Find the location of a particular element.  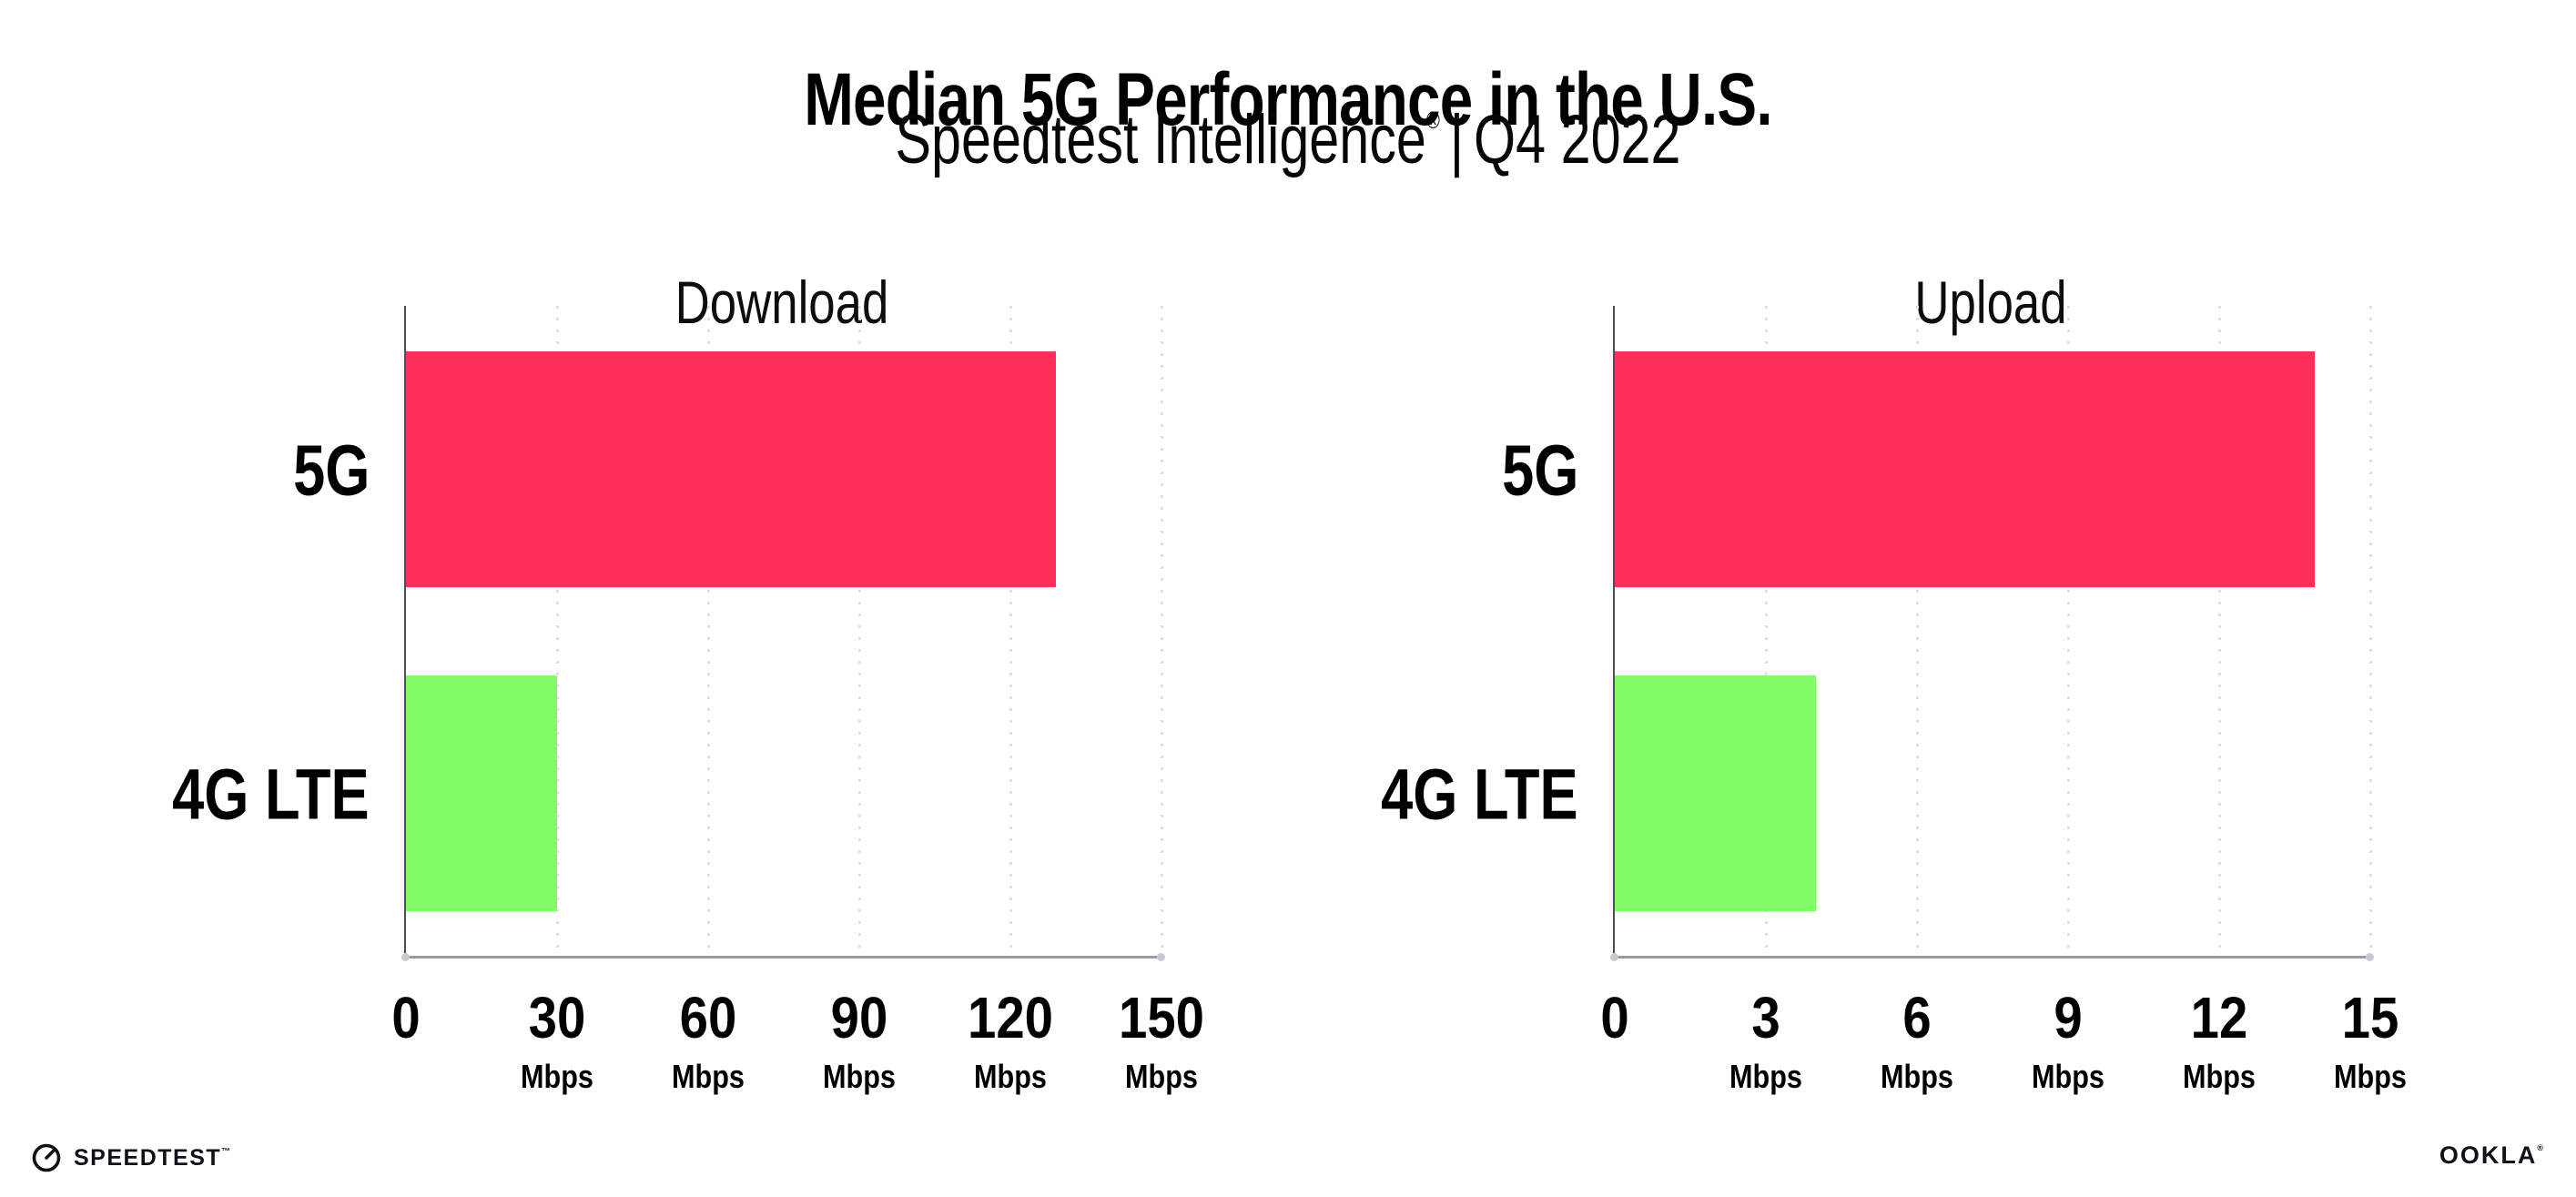

tick-value: 6 is located at coordinates (1917, 1018).